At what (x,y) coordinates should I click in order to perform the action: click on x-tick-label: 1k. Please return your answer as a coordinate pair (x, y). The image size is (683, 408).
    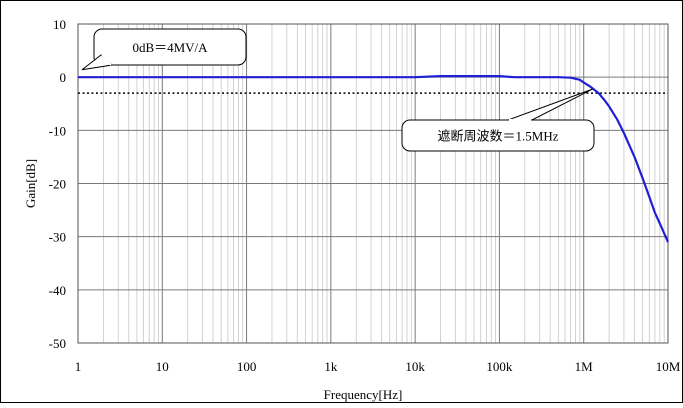
    Looking at the image, I should click on (331, 366).